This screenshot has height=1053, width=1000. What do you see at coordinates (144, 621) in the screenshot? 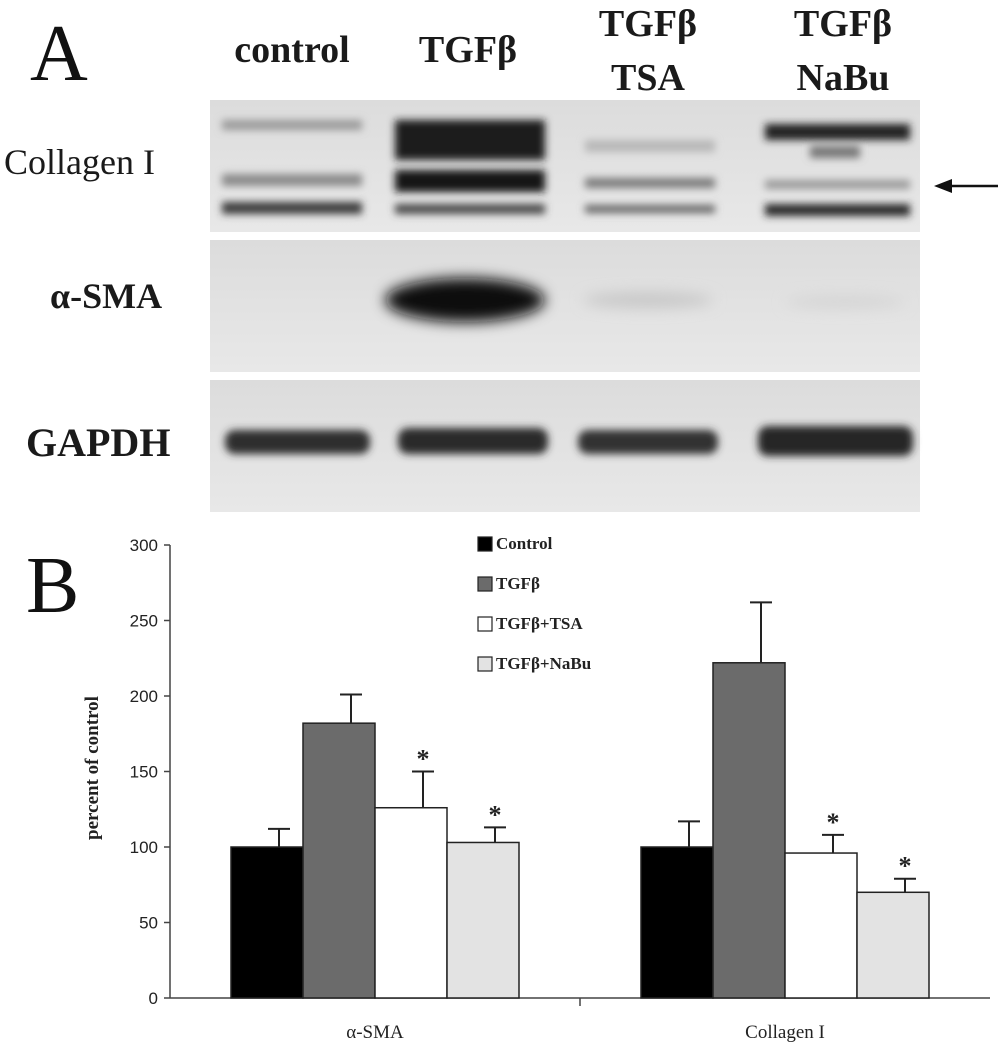
I see `y-tick-label: 250` at bounding box center [144, 621].